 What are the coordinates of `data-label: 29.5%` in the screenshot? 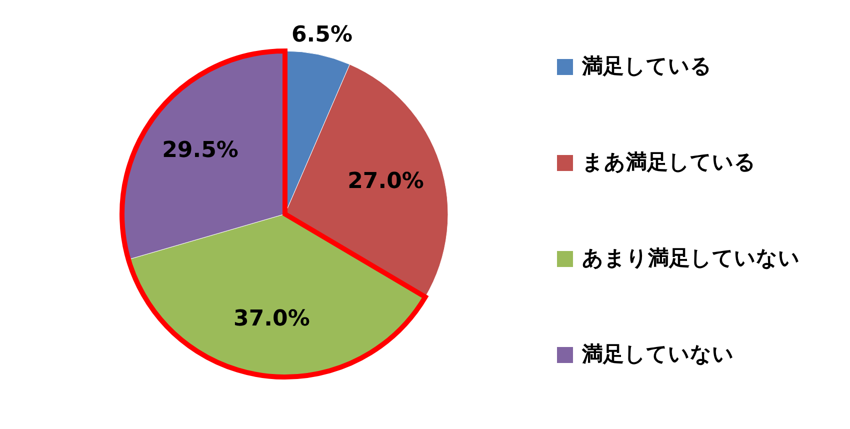 It's located at (200, 150).